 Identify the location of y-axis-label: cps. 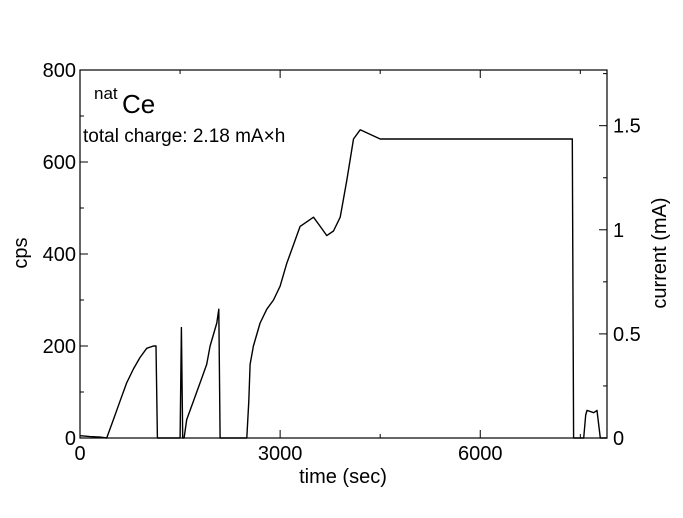
(21, 252).